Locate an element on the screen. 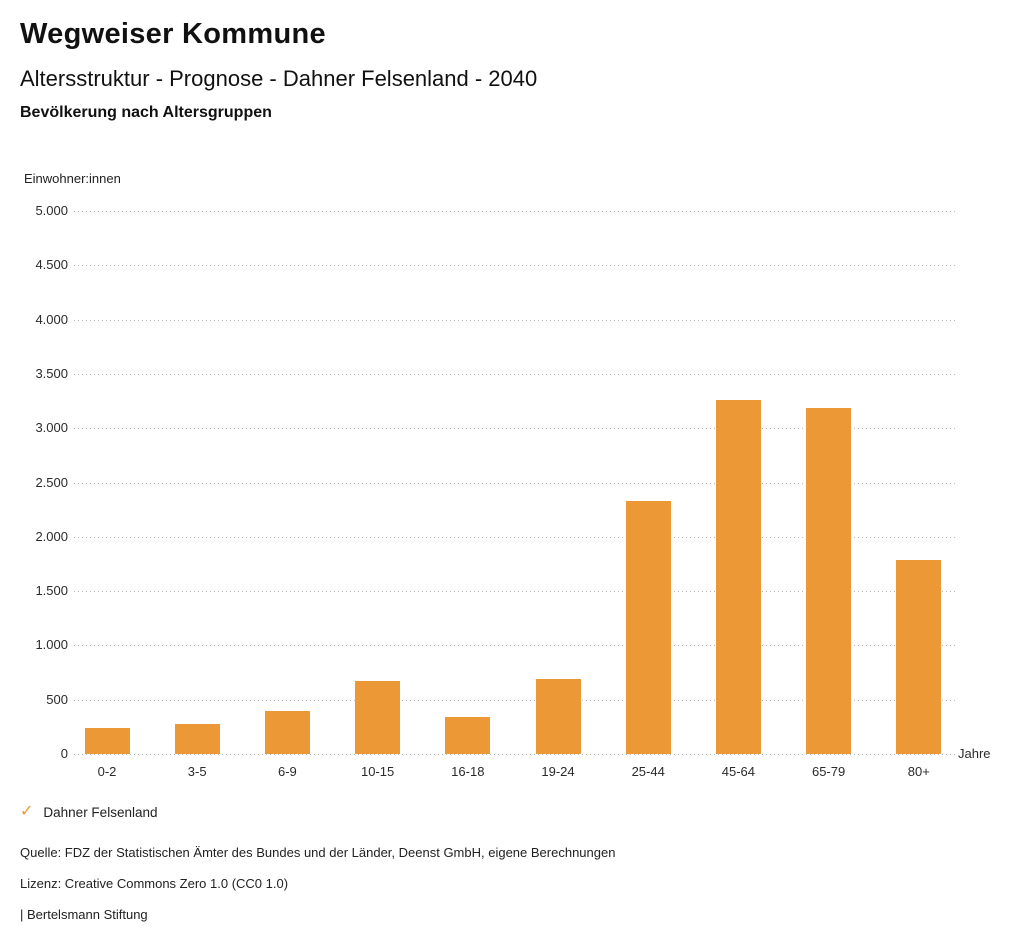 The height and width of the screenshot is (946, 1024). gridline-1.000 is located at coordinates (514, 646).